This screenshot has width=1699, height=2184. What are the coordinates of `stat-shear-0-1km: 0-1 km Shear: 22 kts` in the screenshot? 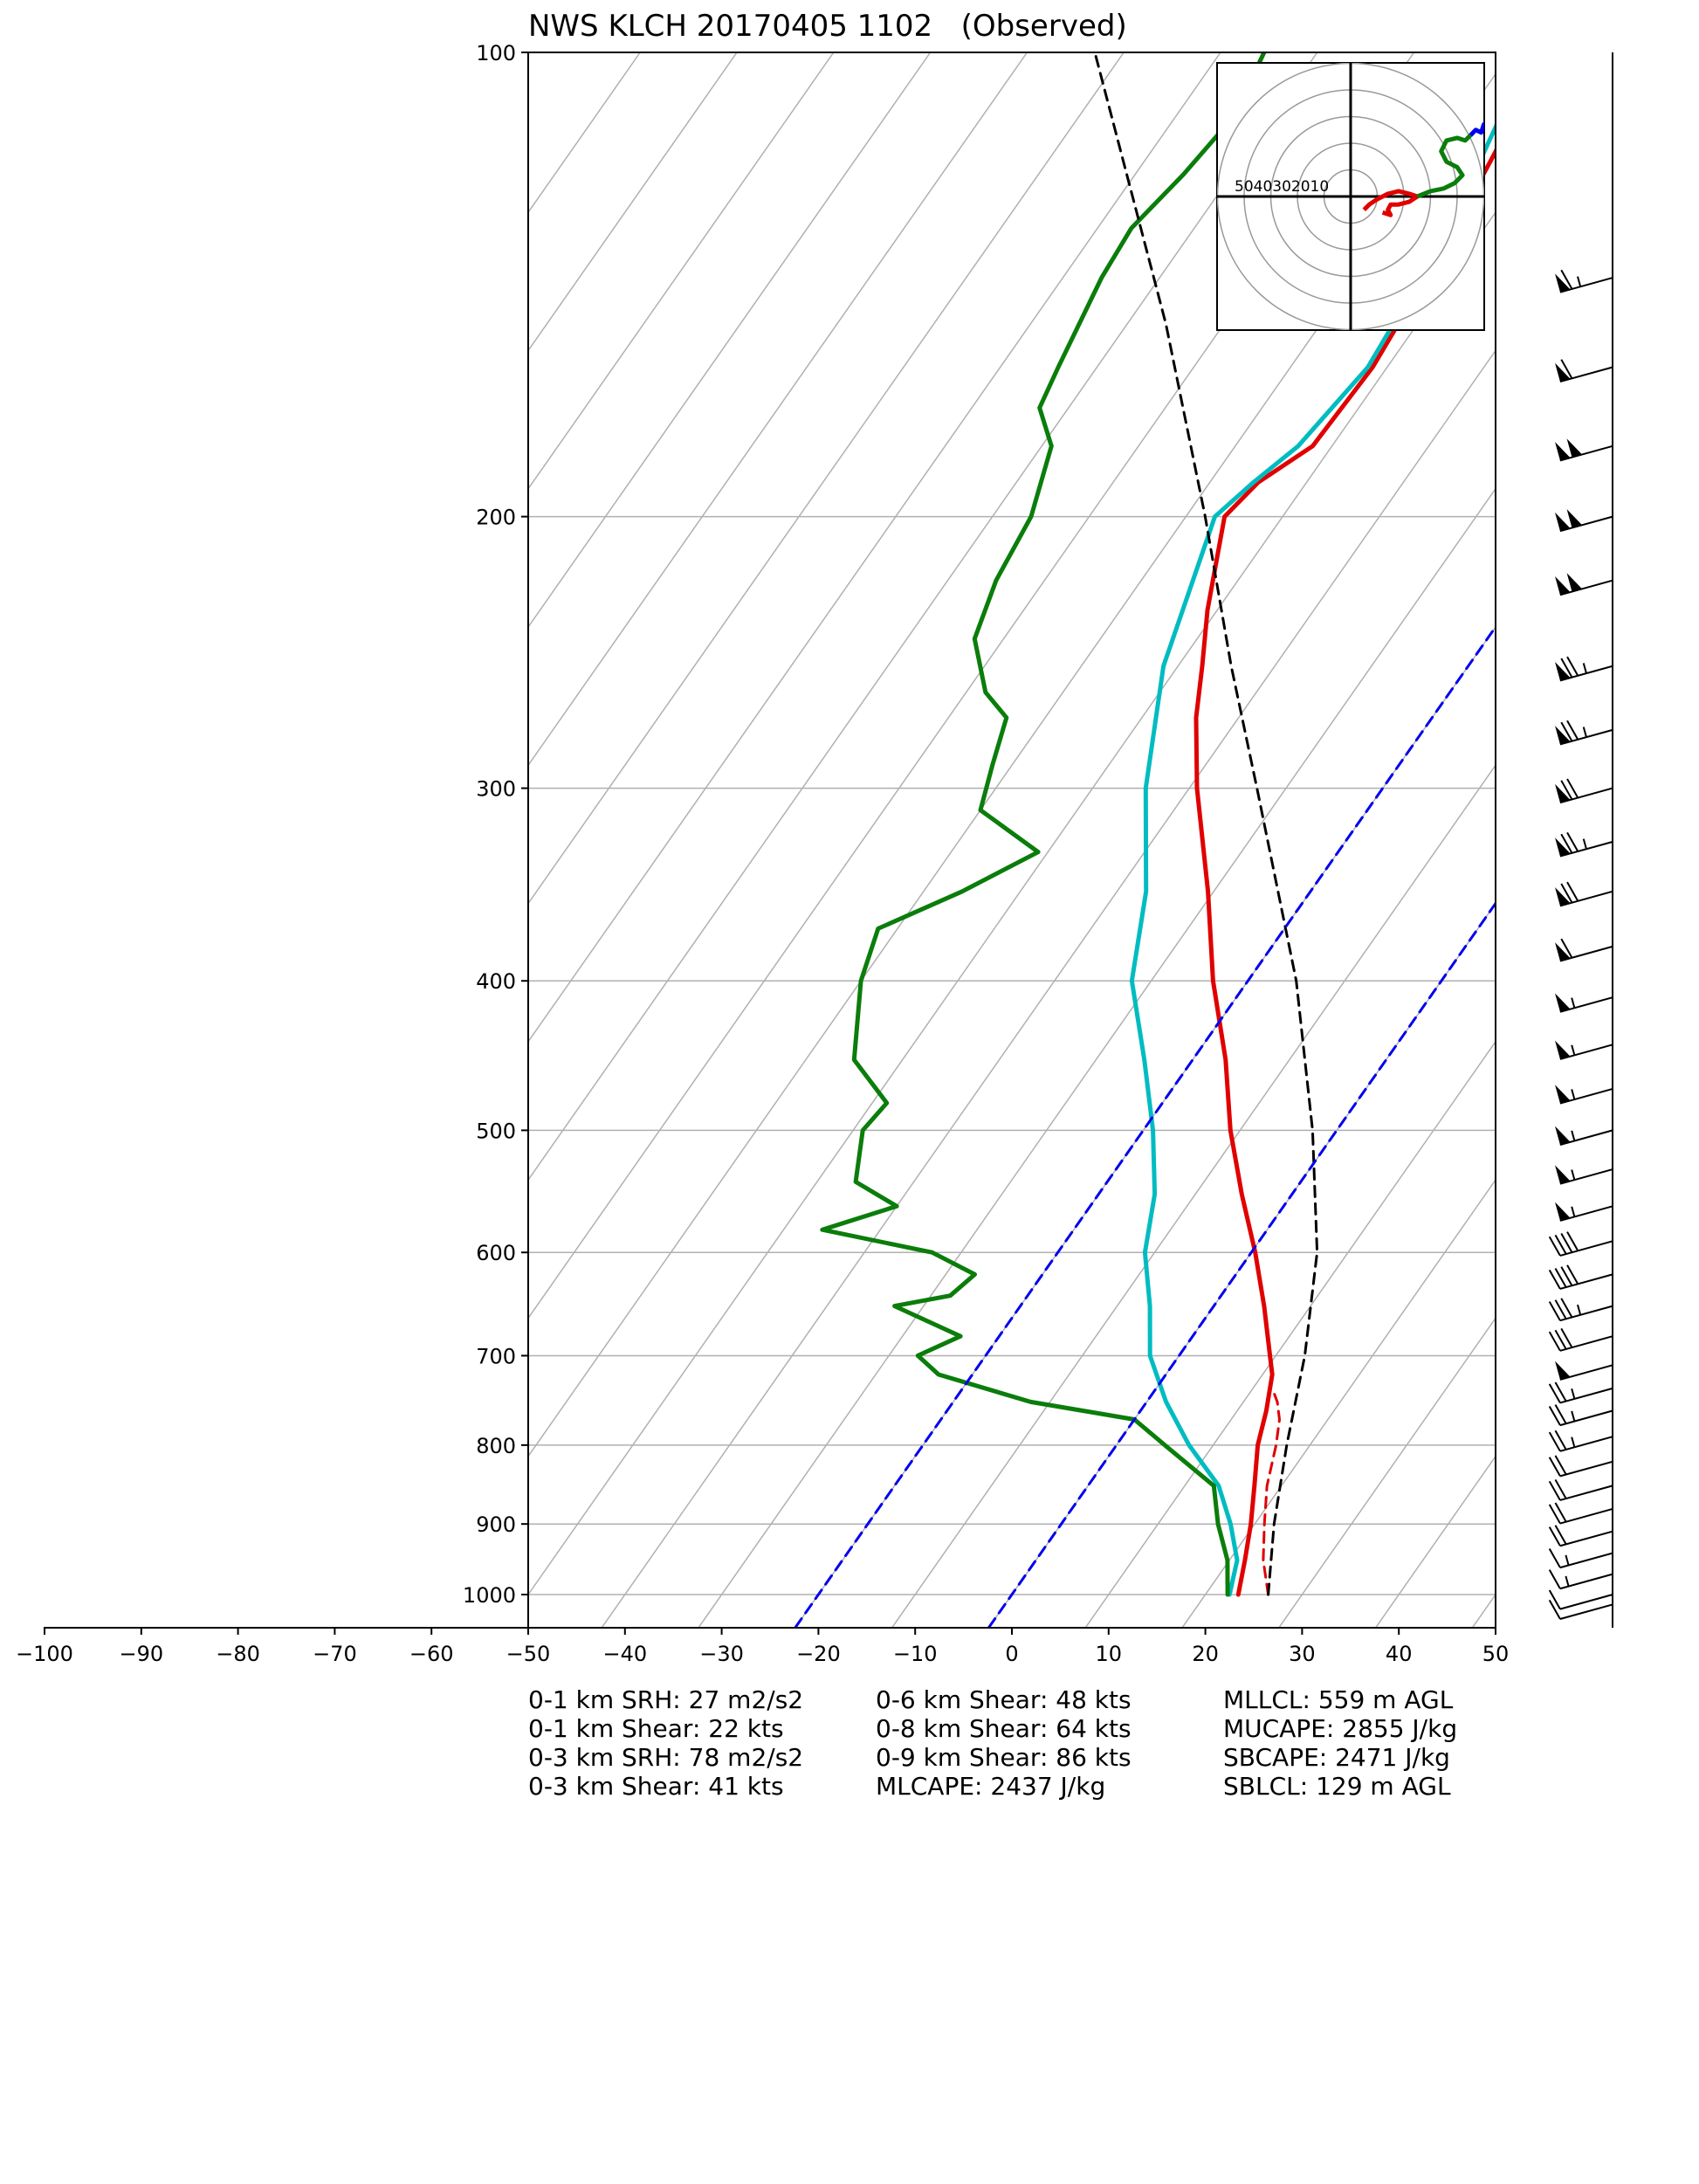 It's located at (656, 1728).